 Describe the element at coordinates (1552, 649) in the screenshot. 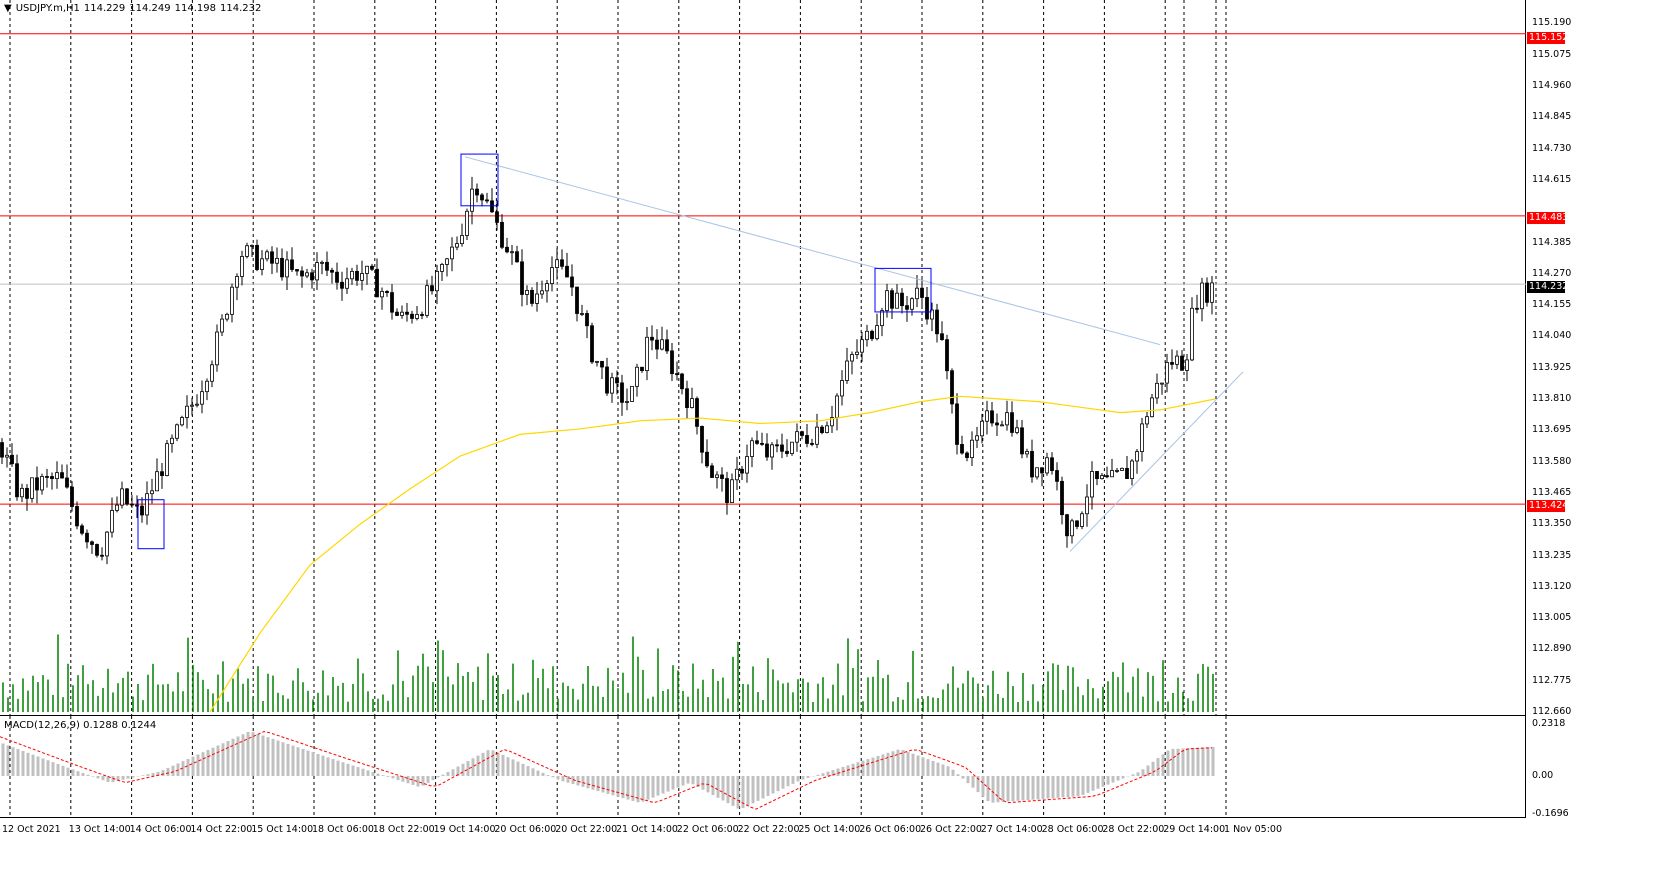

I see `price-tick-label: 112.890` at that location.